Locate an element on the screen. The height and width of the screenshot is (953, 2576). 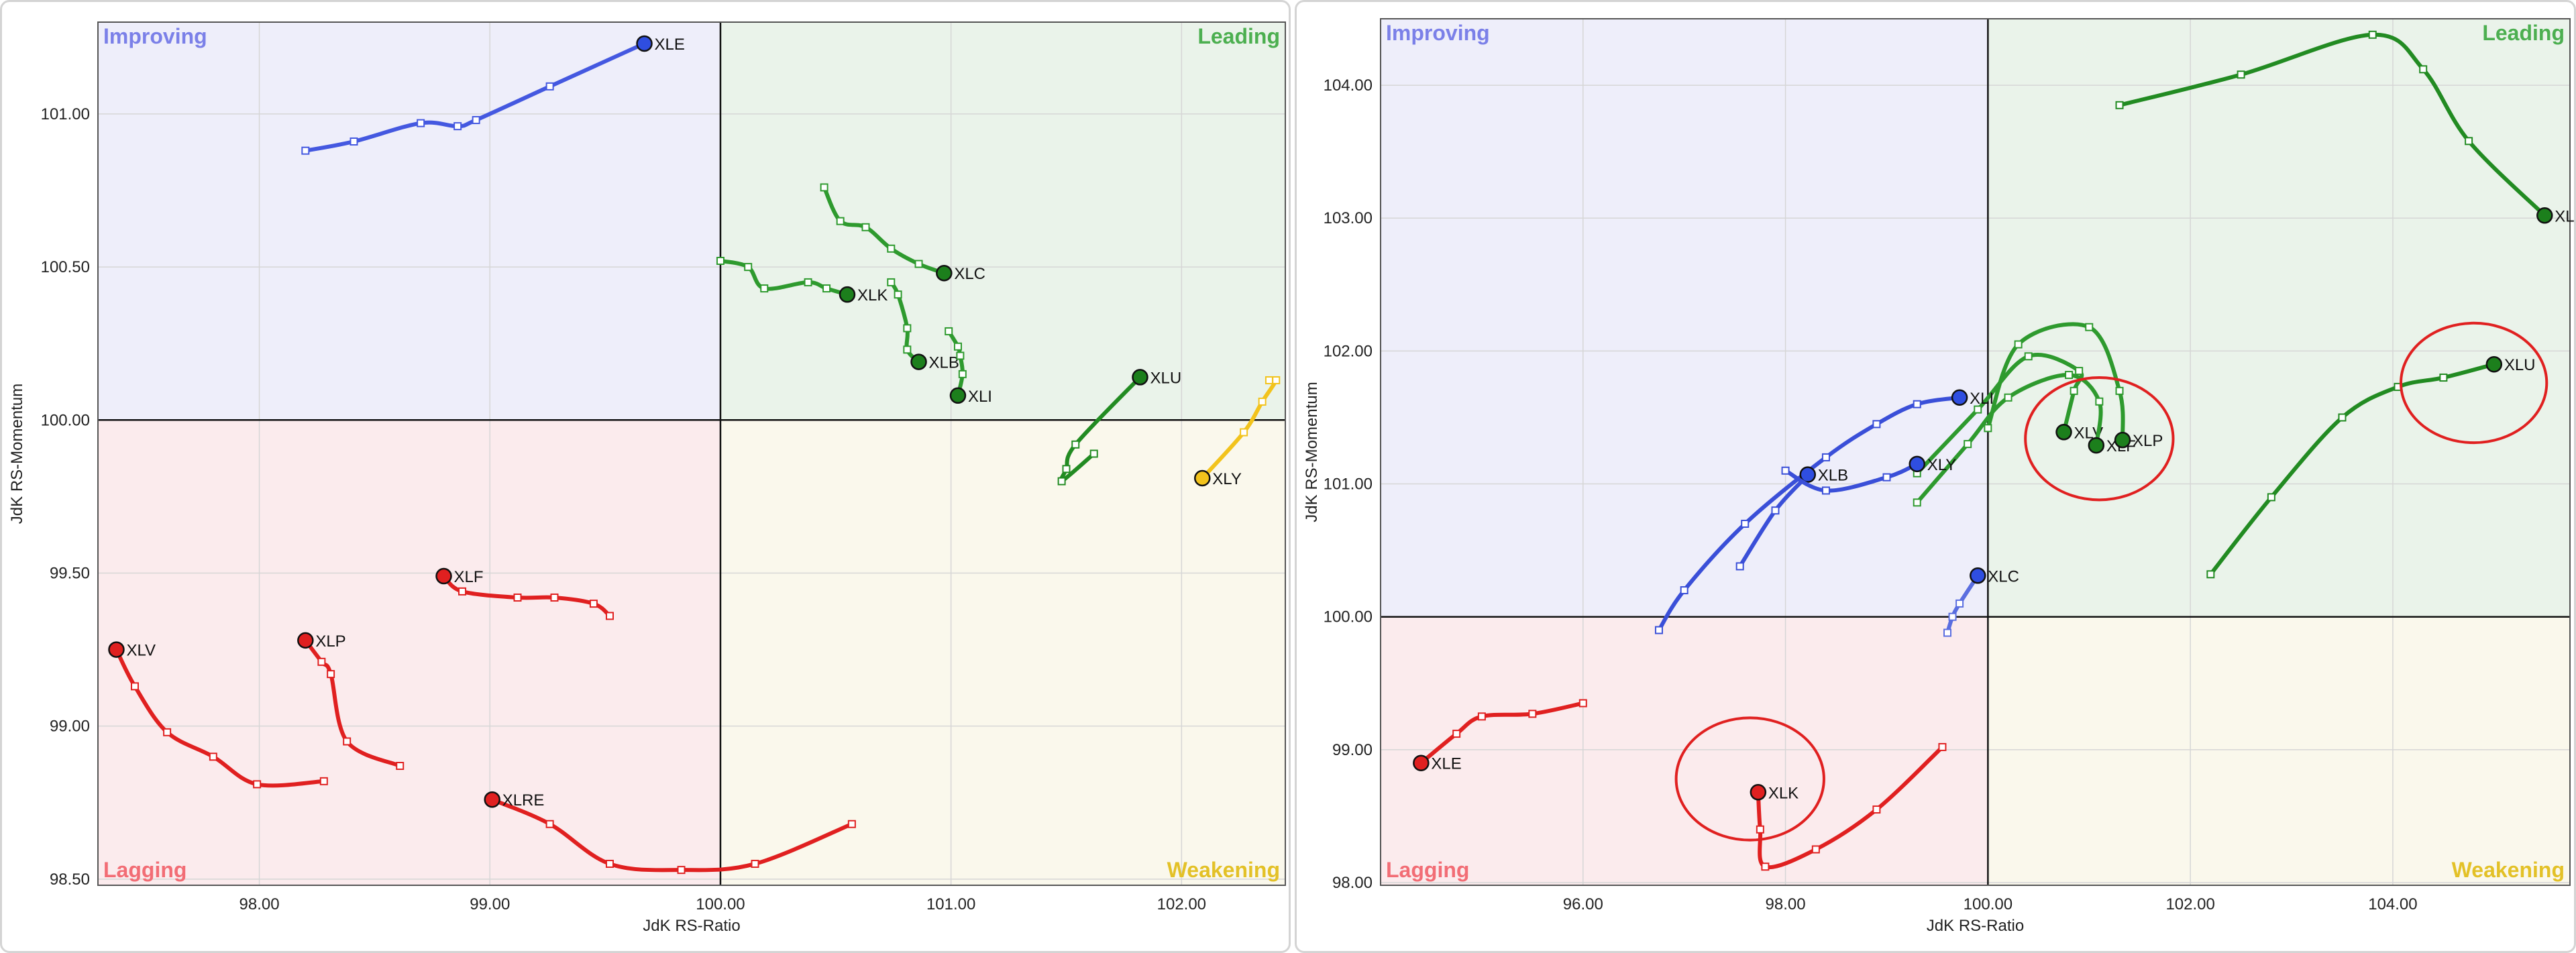
x-tick-label: 100.00 is located at coordinates (720, 904).